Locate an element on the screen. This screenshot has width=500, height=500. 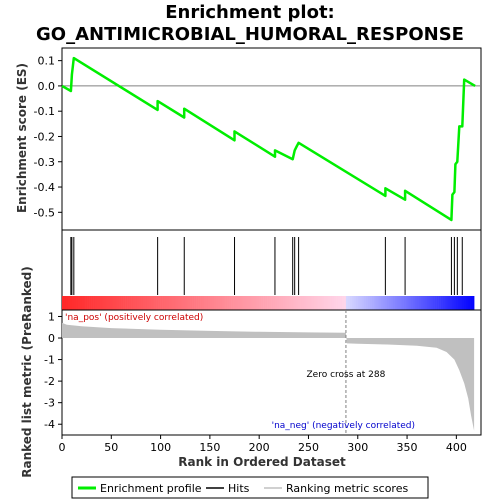
x-tick-label: 200 is located at coordinates (259, 447).